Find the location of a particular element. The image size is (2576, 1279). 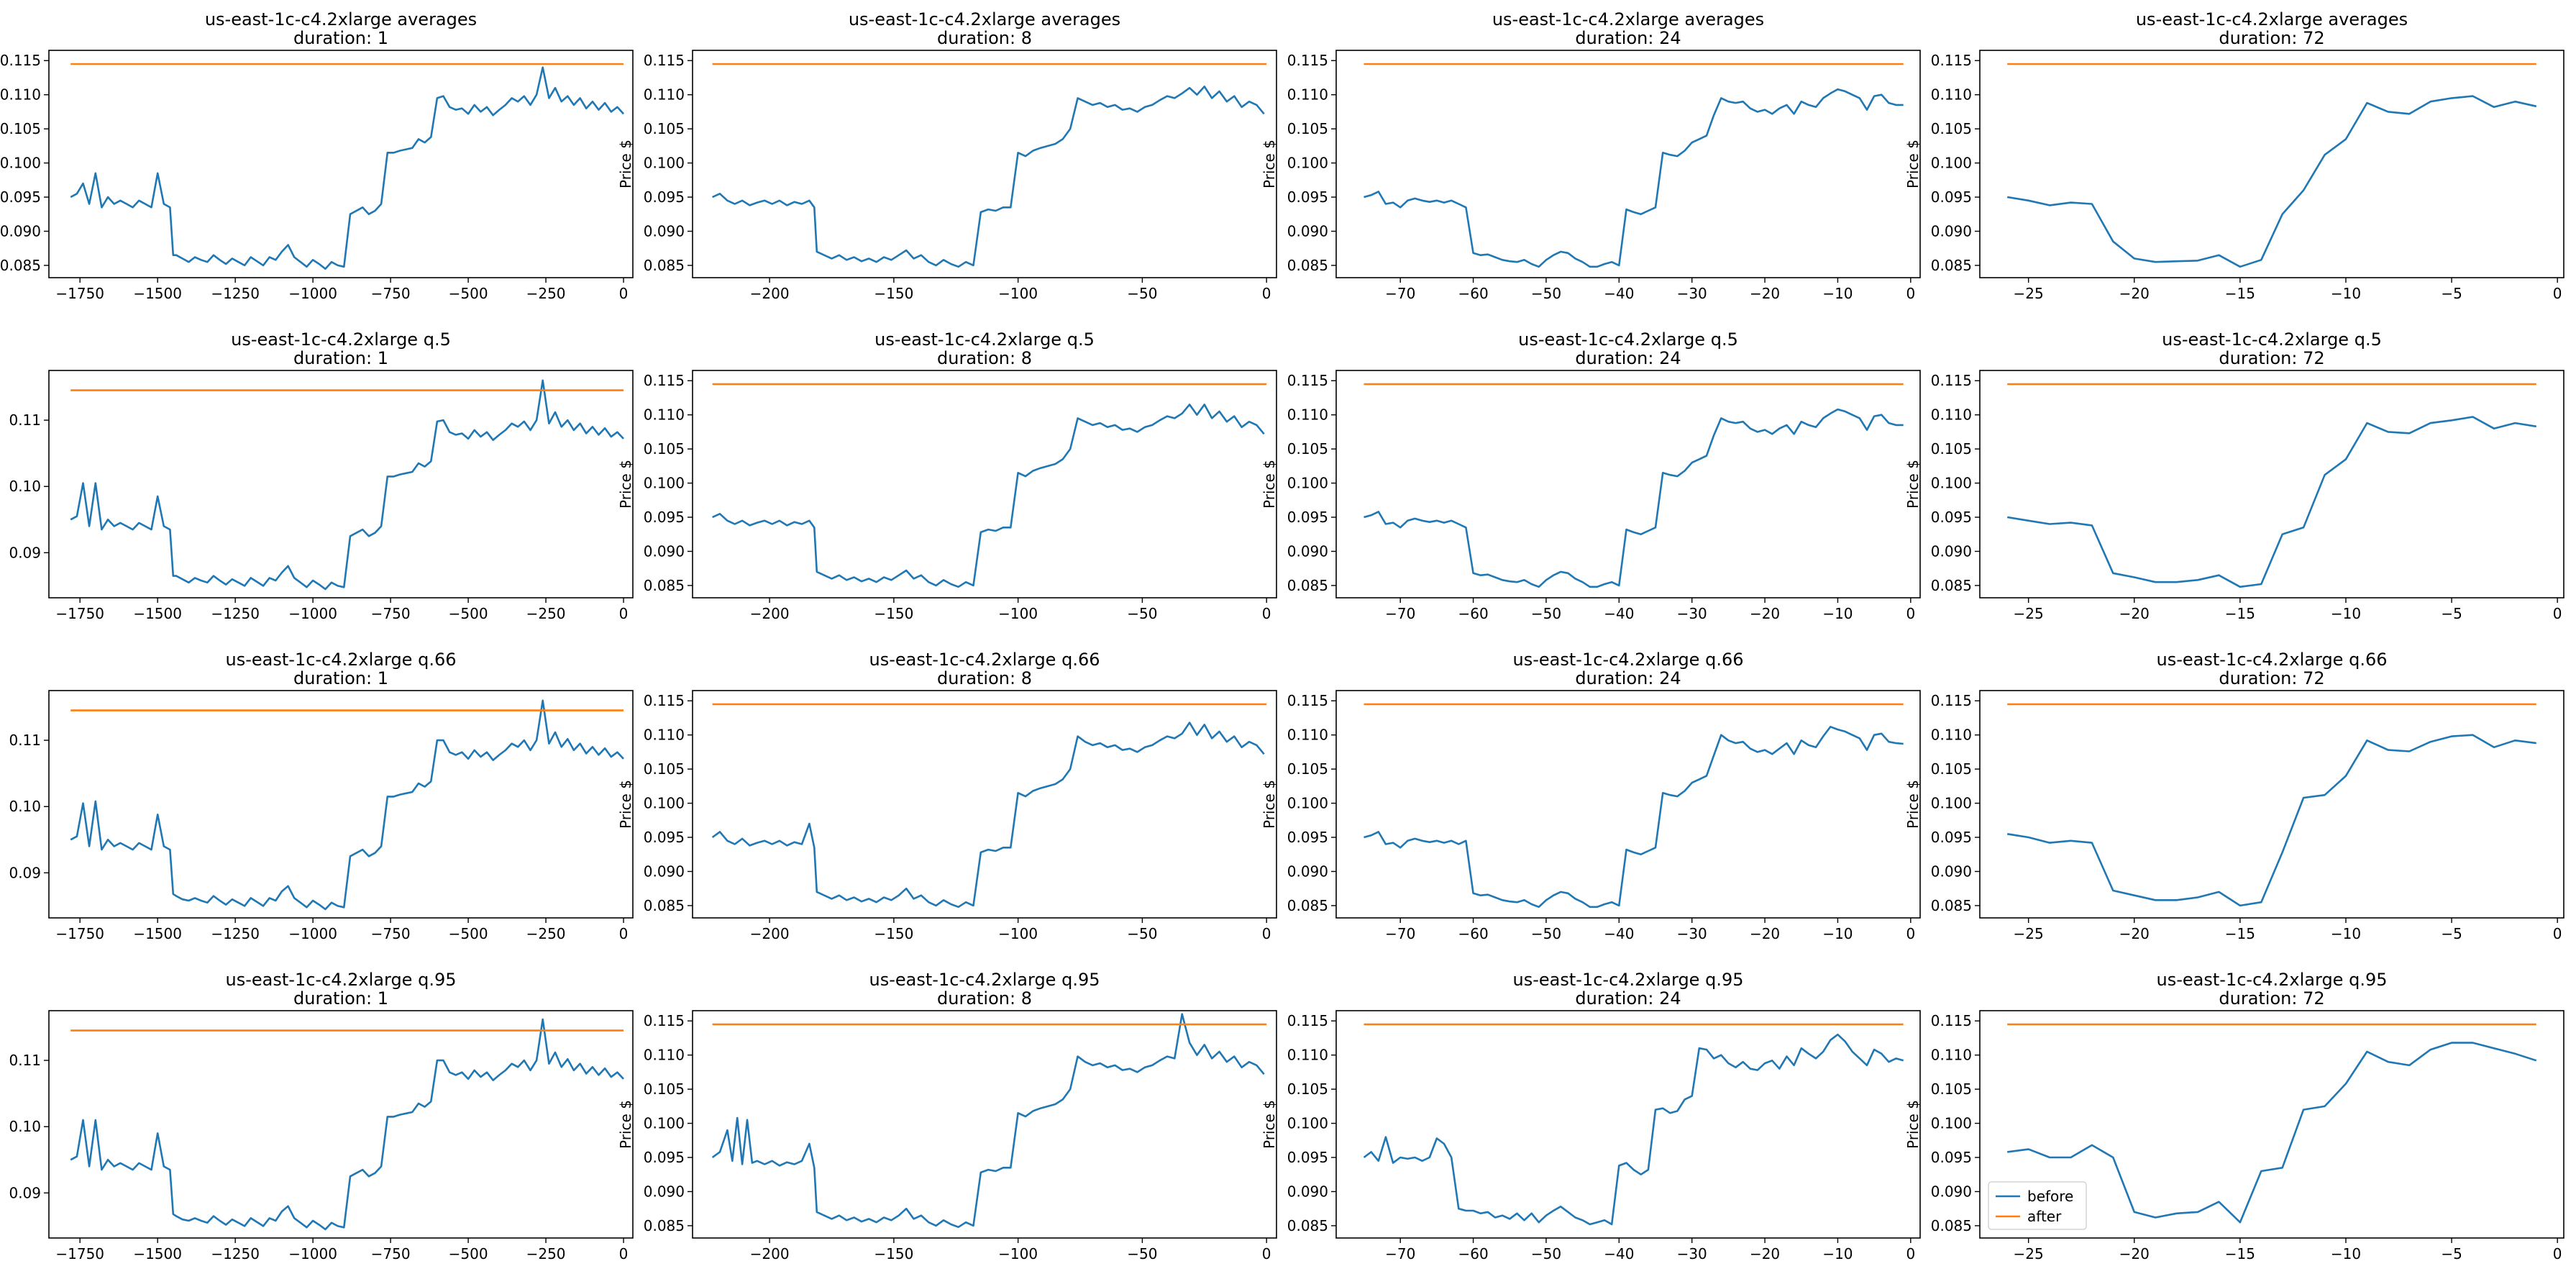

x-tick-label: −70 is located at coordinates (1400, 1253).